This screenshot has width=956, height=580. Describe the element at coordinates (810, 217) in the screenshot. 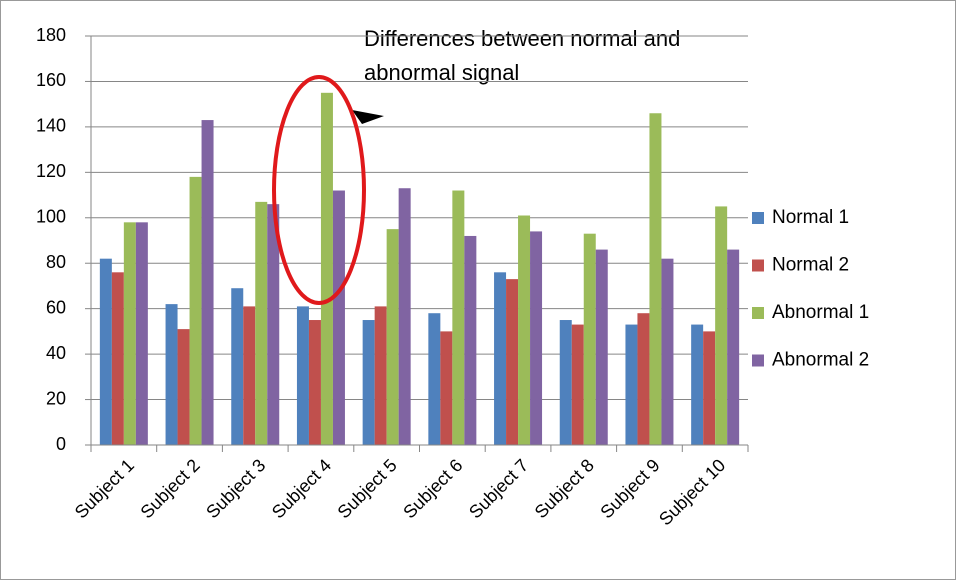

I see `legend-label: Normal 1` at that location.